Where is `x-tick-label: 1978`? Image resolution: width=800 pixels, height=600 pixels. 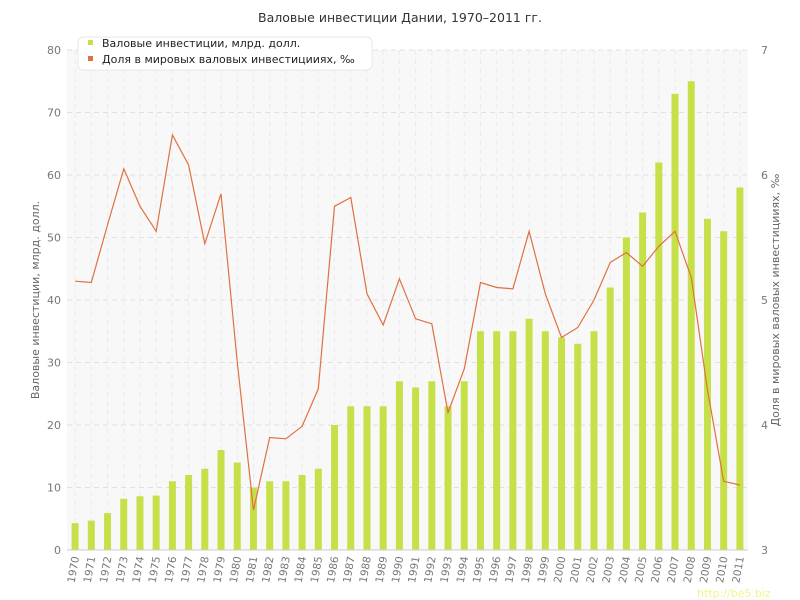 x-tick-label: 1978 is located at coordinates (203, 569).